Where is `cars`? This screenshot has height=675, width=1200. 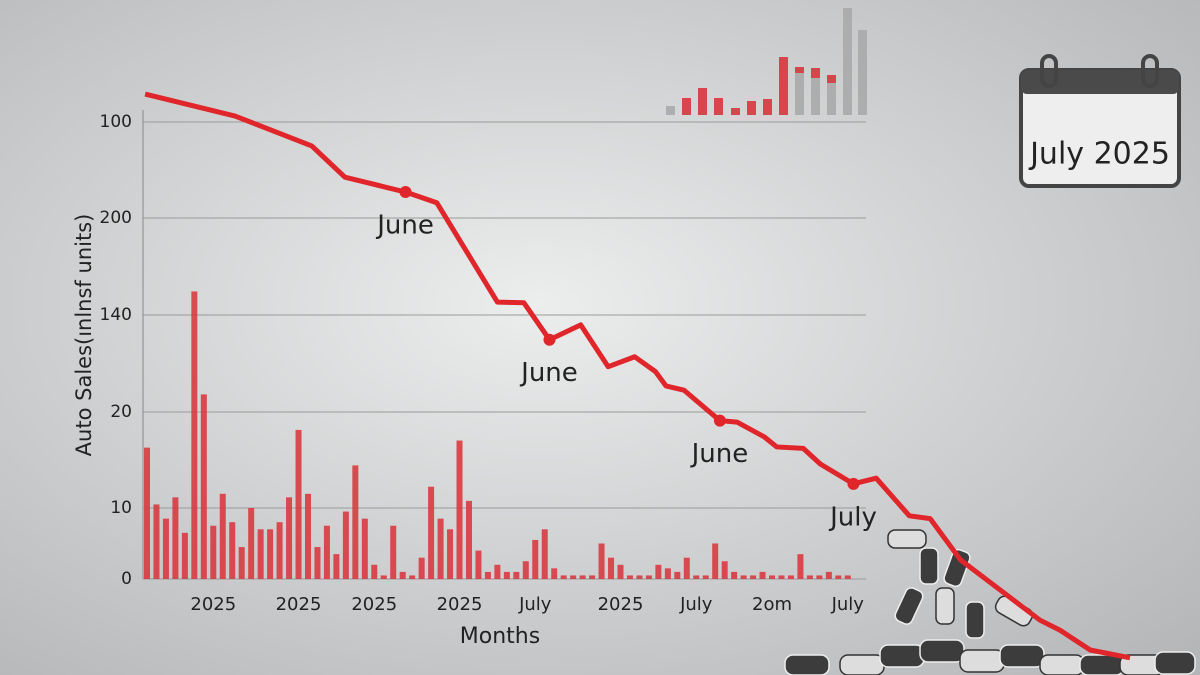
cars is located at coordinates (990, 602).